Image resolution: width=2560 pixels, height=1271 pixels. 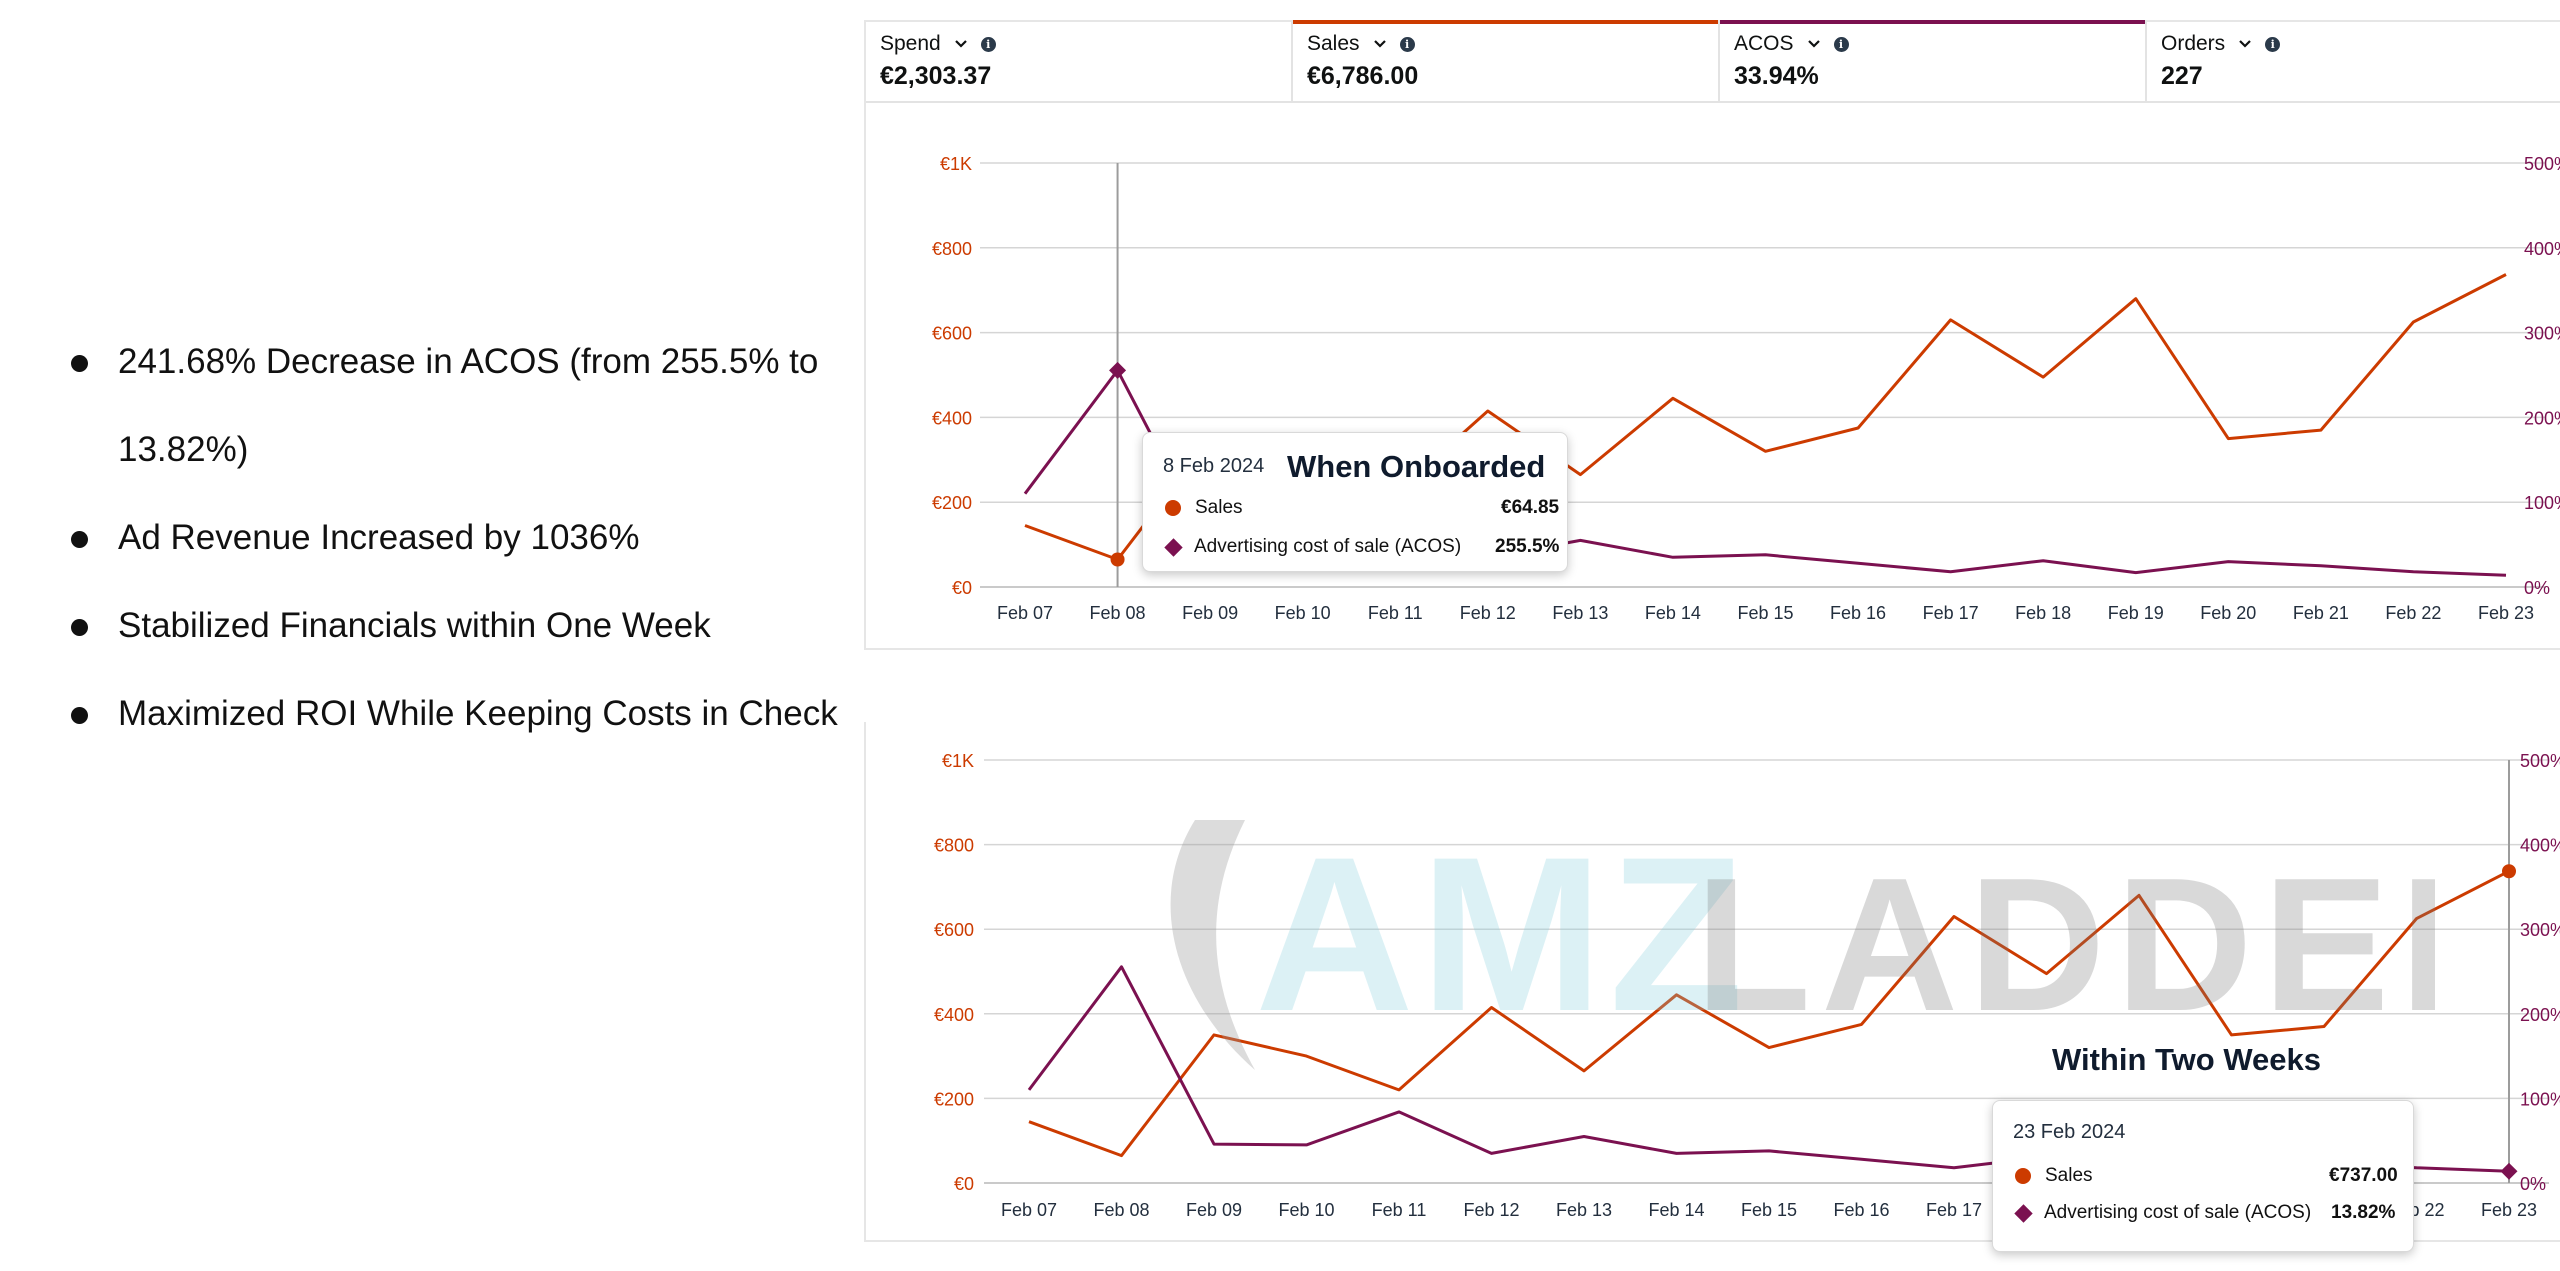 What do you see at coordinates (1214, 466) in the screenshot?
I see `tooltip-date: 8 Feb 2024` at bounding box center [1214, 466].